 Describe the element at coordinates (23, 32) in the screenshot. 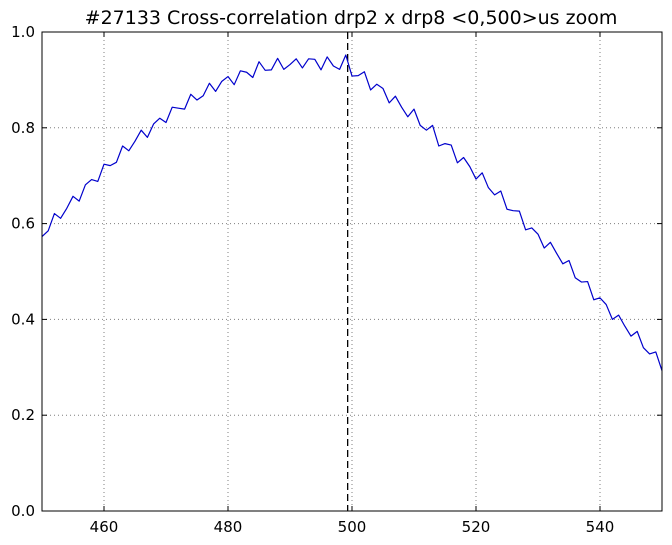

I see `y-tick-label: 1.0` at that location.